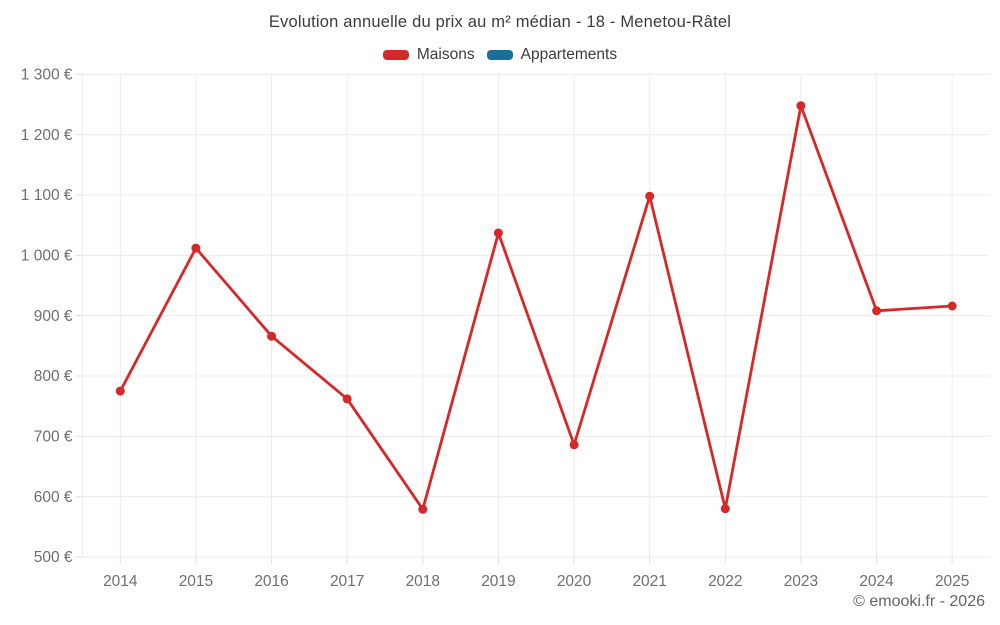  What do you see at coordinates (271, 581) in the screenshot?
I see `x-axis-label: 2016` at bounding box center [271, 581].